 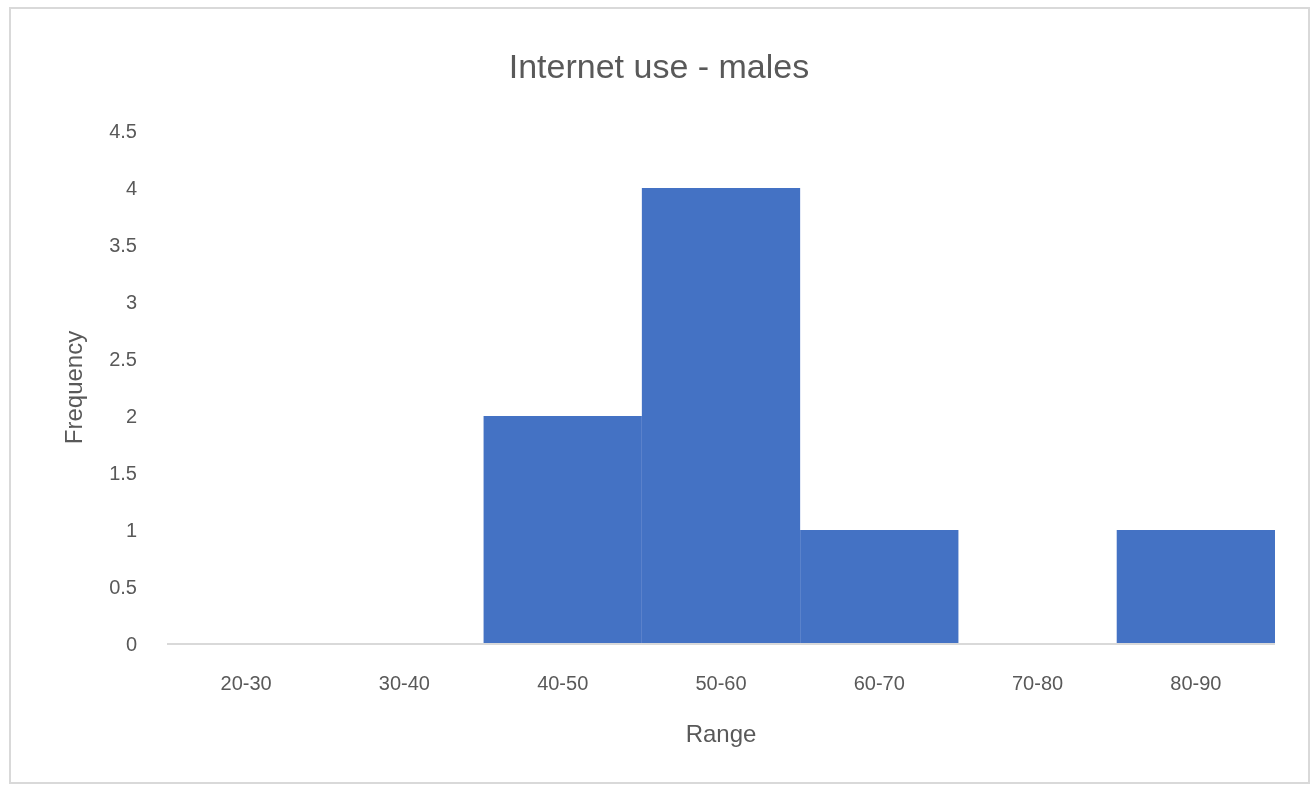 I want to click on x-axis-title: Range, so click(x=721, y=733).